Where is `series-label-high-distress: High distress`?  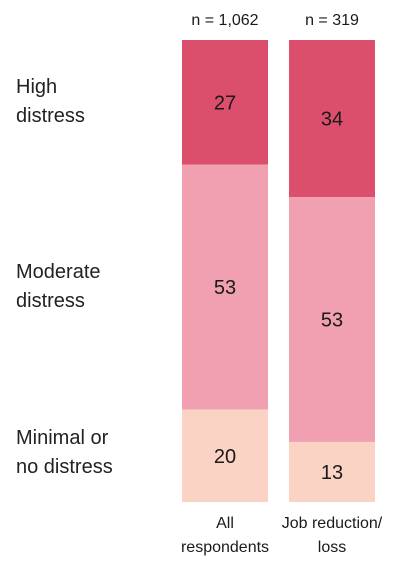
series-label-high-distress: High distress is located at coordinates (50, 101).